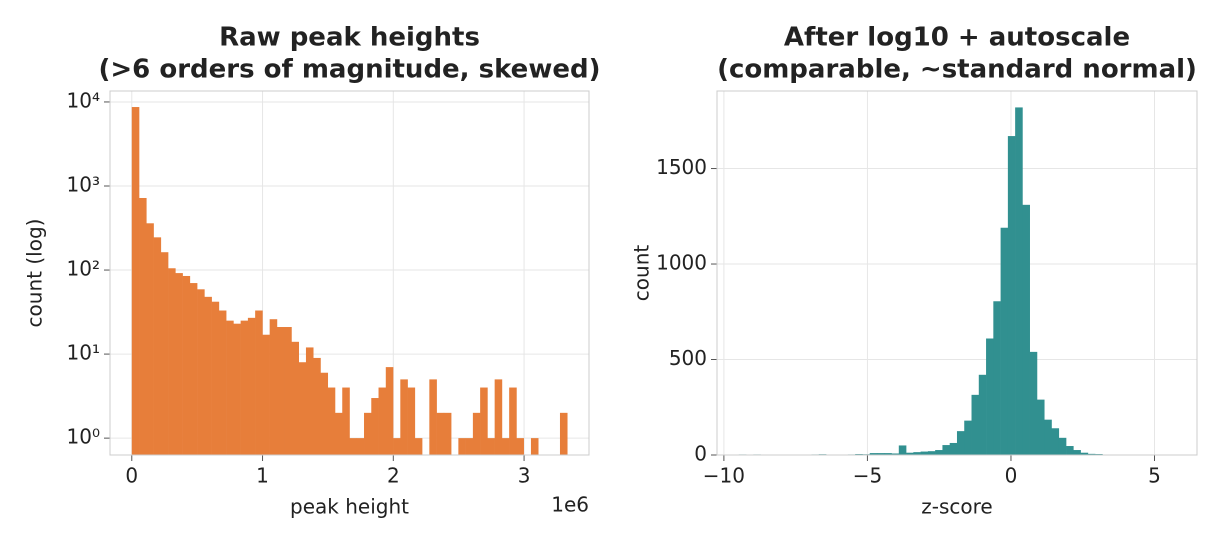  Describe the element at coordinates (724, 476) in the screenshot. I see `x-tick-label: −10` at that location.